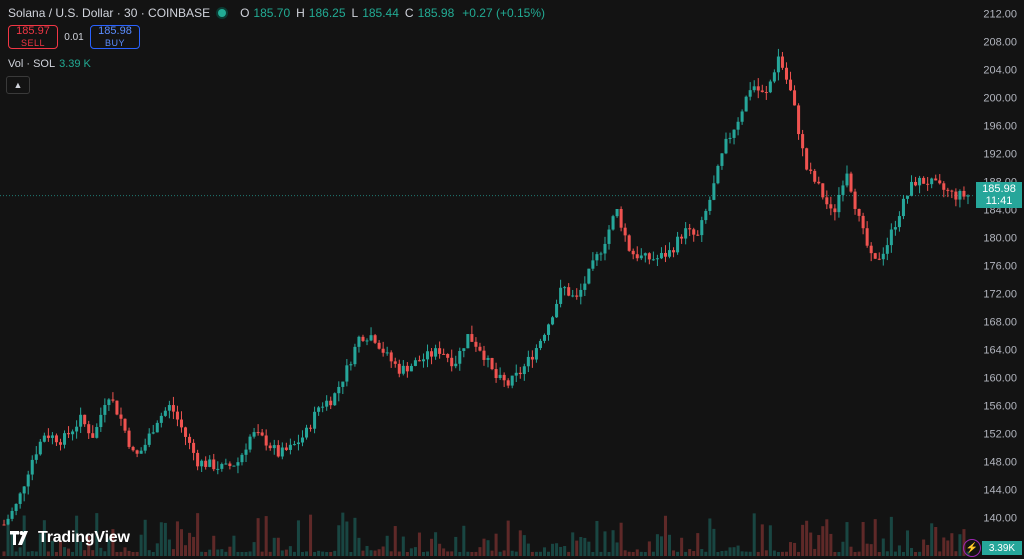  What do you see at coordinates (109, 13) in the screenshot?
I see `symbol-title: Solana / U.S. Dollar · 30 · COINBASE` at bounding box center [109, 13].